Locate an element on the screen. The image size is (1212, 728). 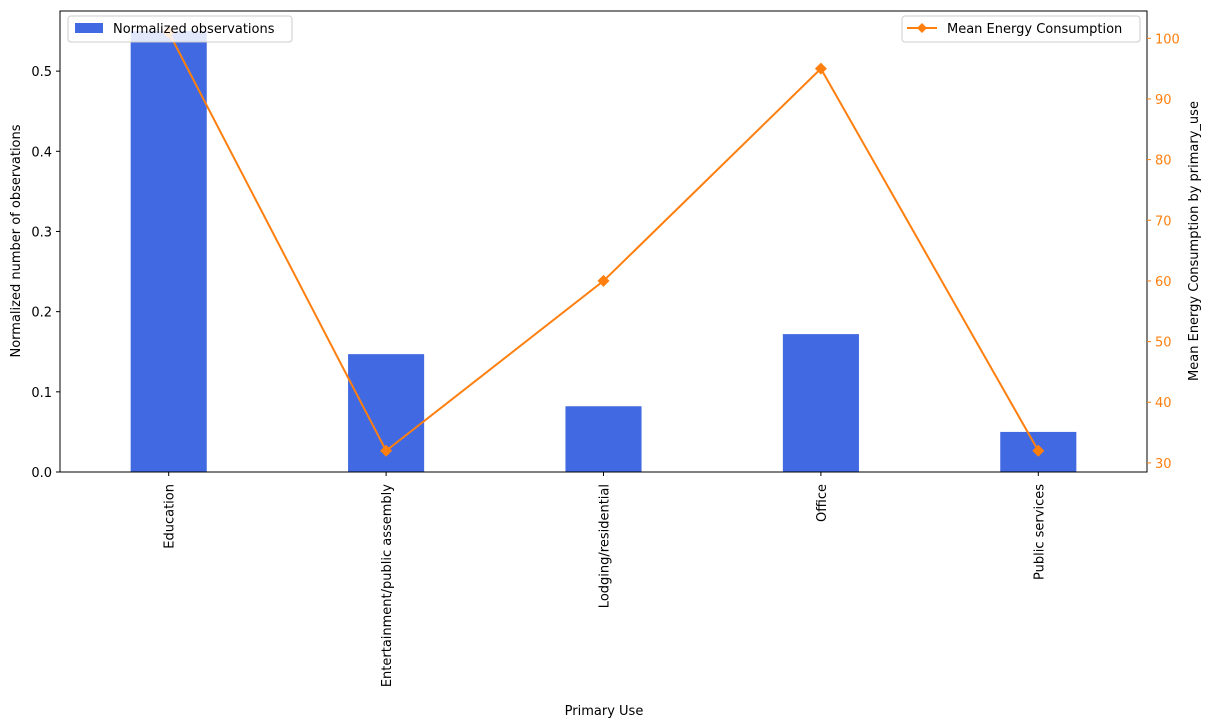
left-tick-label: 0.3 is located at coordinates (41, 232).